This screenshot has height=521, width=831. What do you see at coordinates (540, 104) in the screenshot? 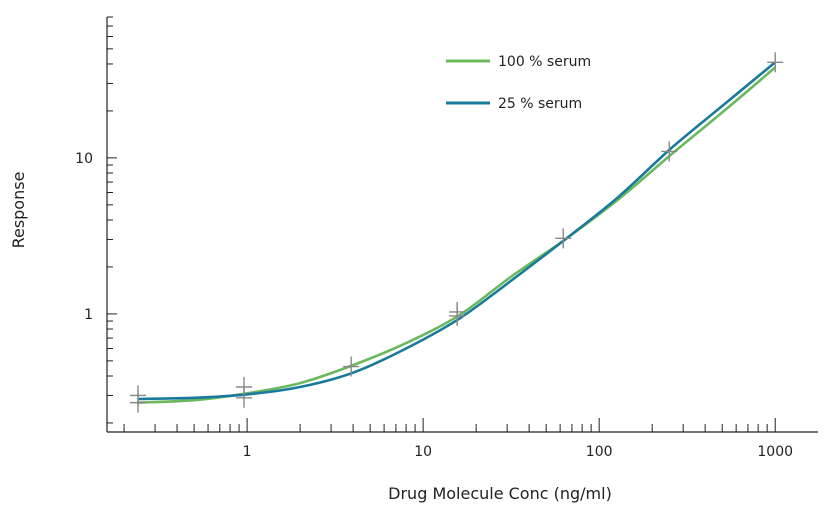
I see `legend-label: 25 % serum` at bounding box center [540, 104].